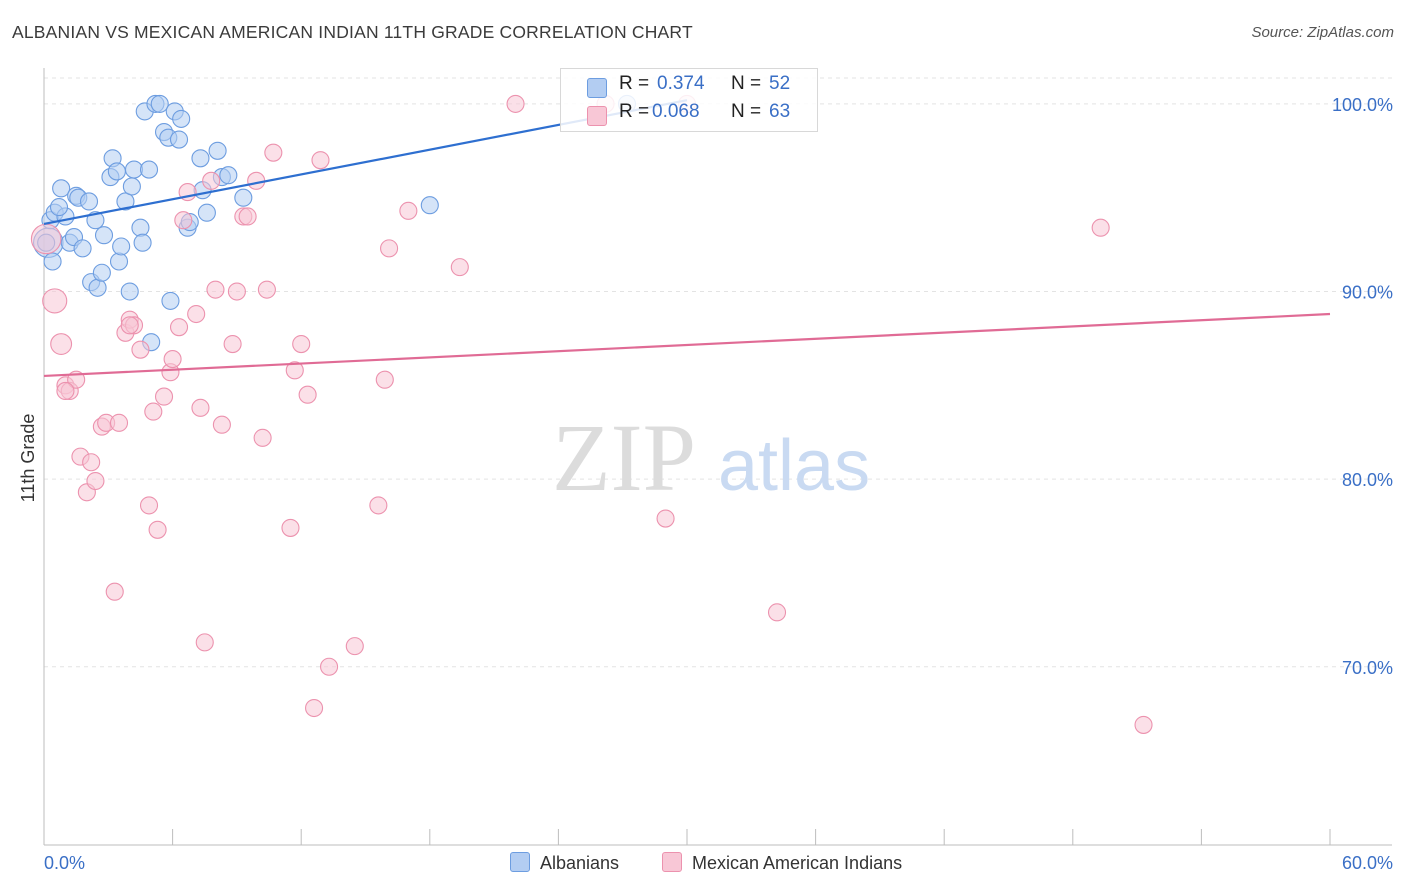  What do you see at coordinates (1322, 32) in the screenshot?
I see `chart-source: Source: ZipAtlas.com` at bounding box center [1322, 32].